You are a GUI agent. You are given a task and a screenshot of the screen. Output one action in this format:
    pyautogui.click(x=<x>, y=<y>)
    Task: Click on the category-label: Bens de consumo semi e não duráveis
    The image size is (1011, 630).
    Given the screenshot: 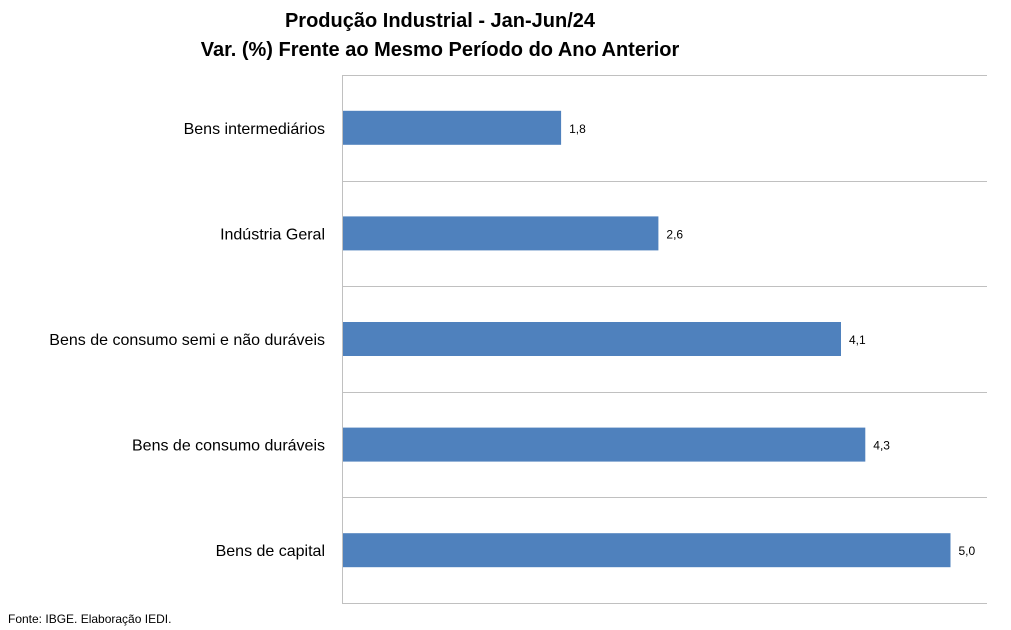 What is the action you would take?
    pyautogui.click(x=187, y=340)
    